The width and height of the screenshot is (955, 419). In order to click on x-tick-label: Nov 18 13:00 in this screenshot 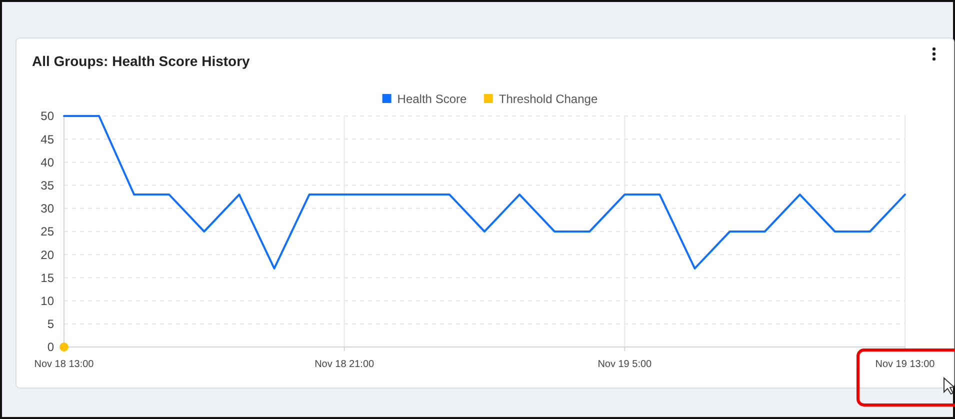, I will do `click(64, 364)`.